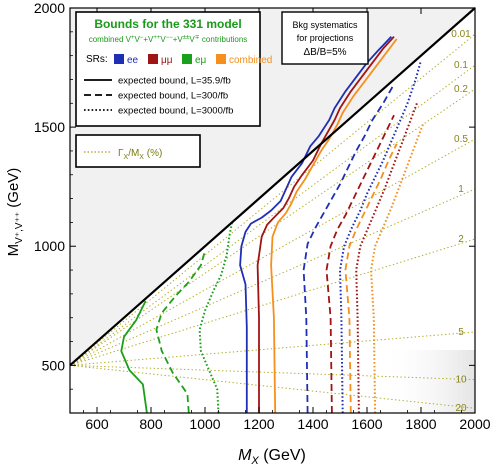 The height and width of the screenshot is (467, 498). Describe the element at coordinates (461, 34) in the screenshot. I see `width-contour-label: 0.01` at that location.